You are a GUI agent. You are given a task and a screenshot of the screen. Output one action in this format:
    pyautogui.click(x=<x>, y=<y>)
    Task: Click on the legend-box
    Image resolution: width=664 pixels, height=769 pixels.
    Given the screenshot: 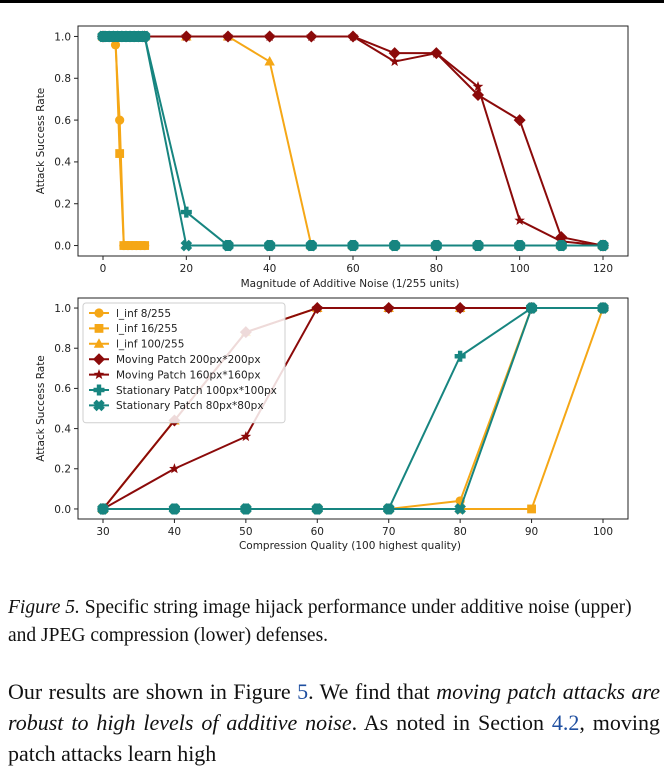 What is the action you would take?
    pyautogui.click(x=184, y=363)
    